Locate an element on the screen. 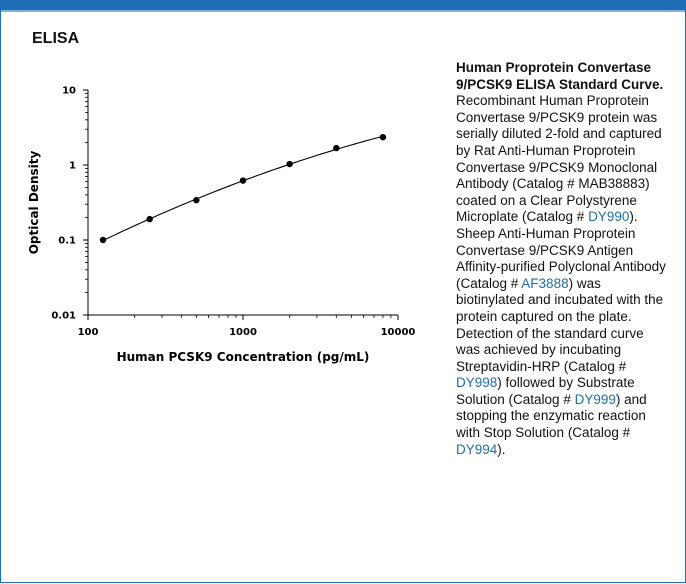 The width and height of the screenshot is (686, 584). header-bar is located at coordinates (343, 6).